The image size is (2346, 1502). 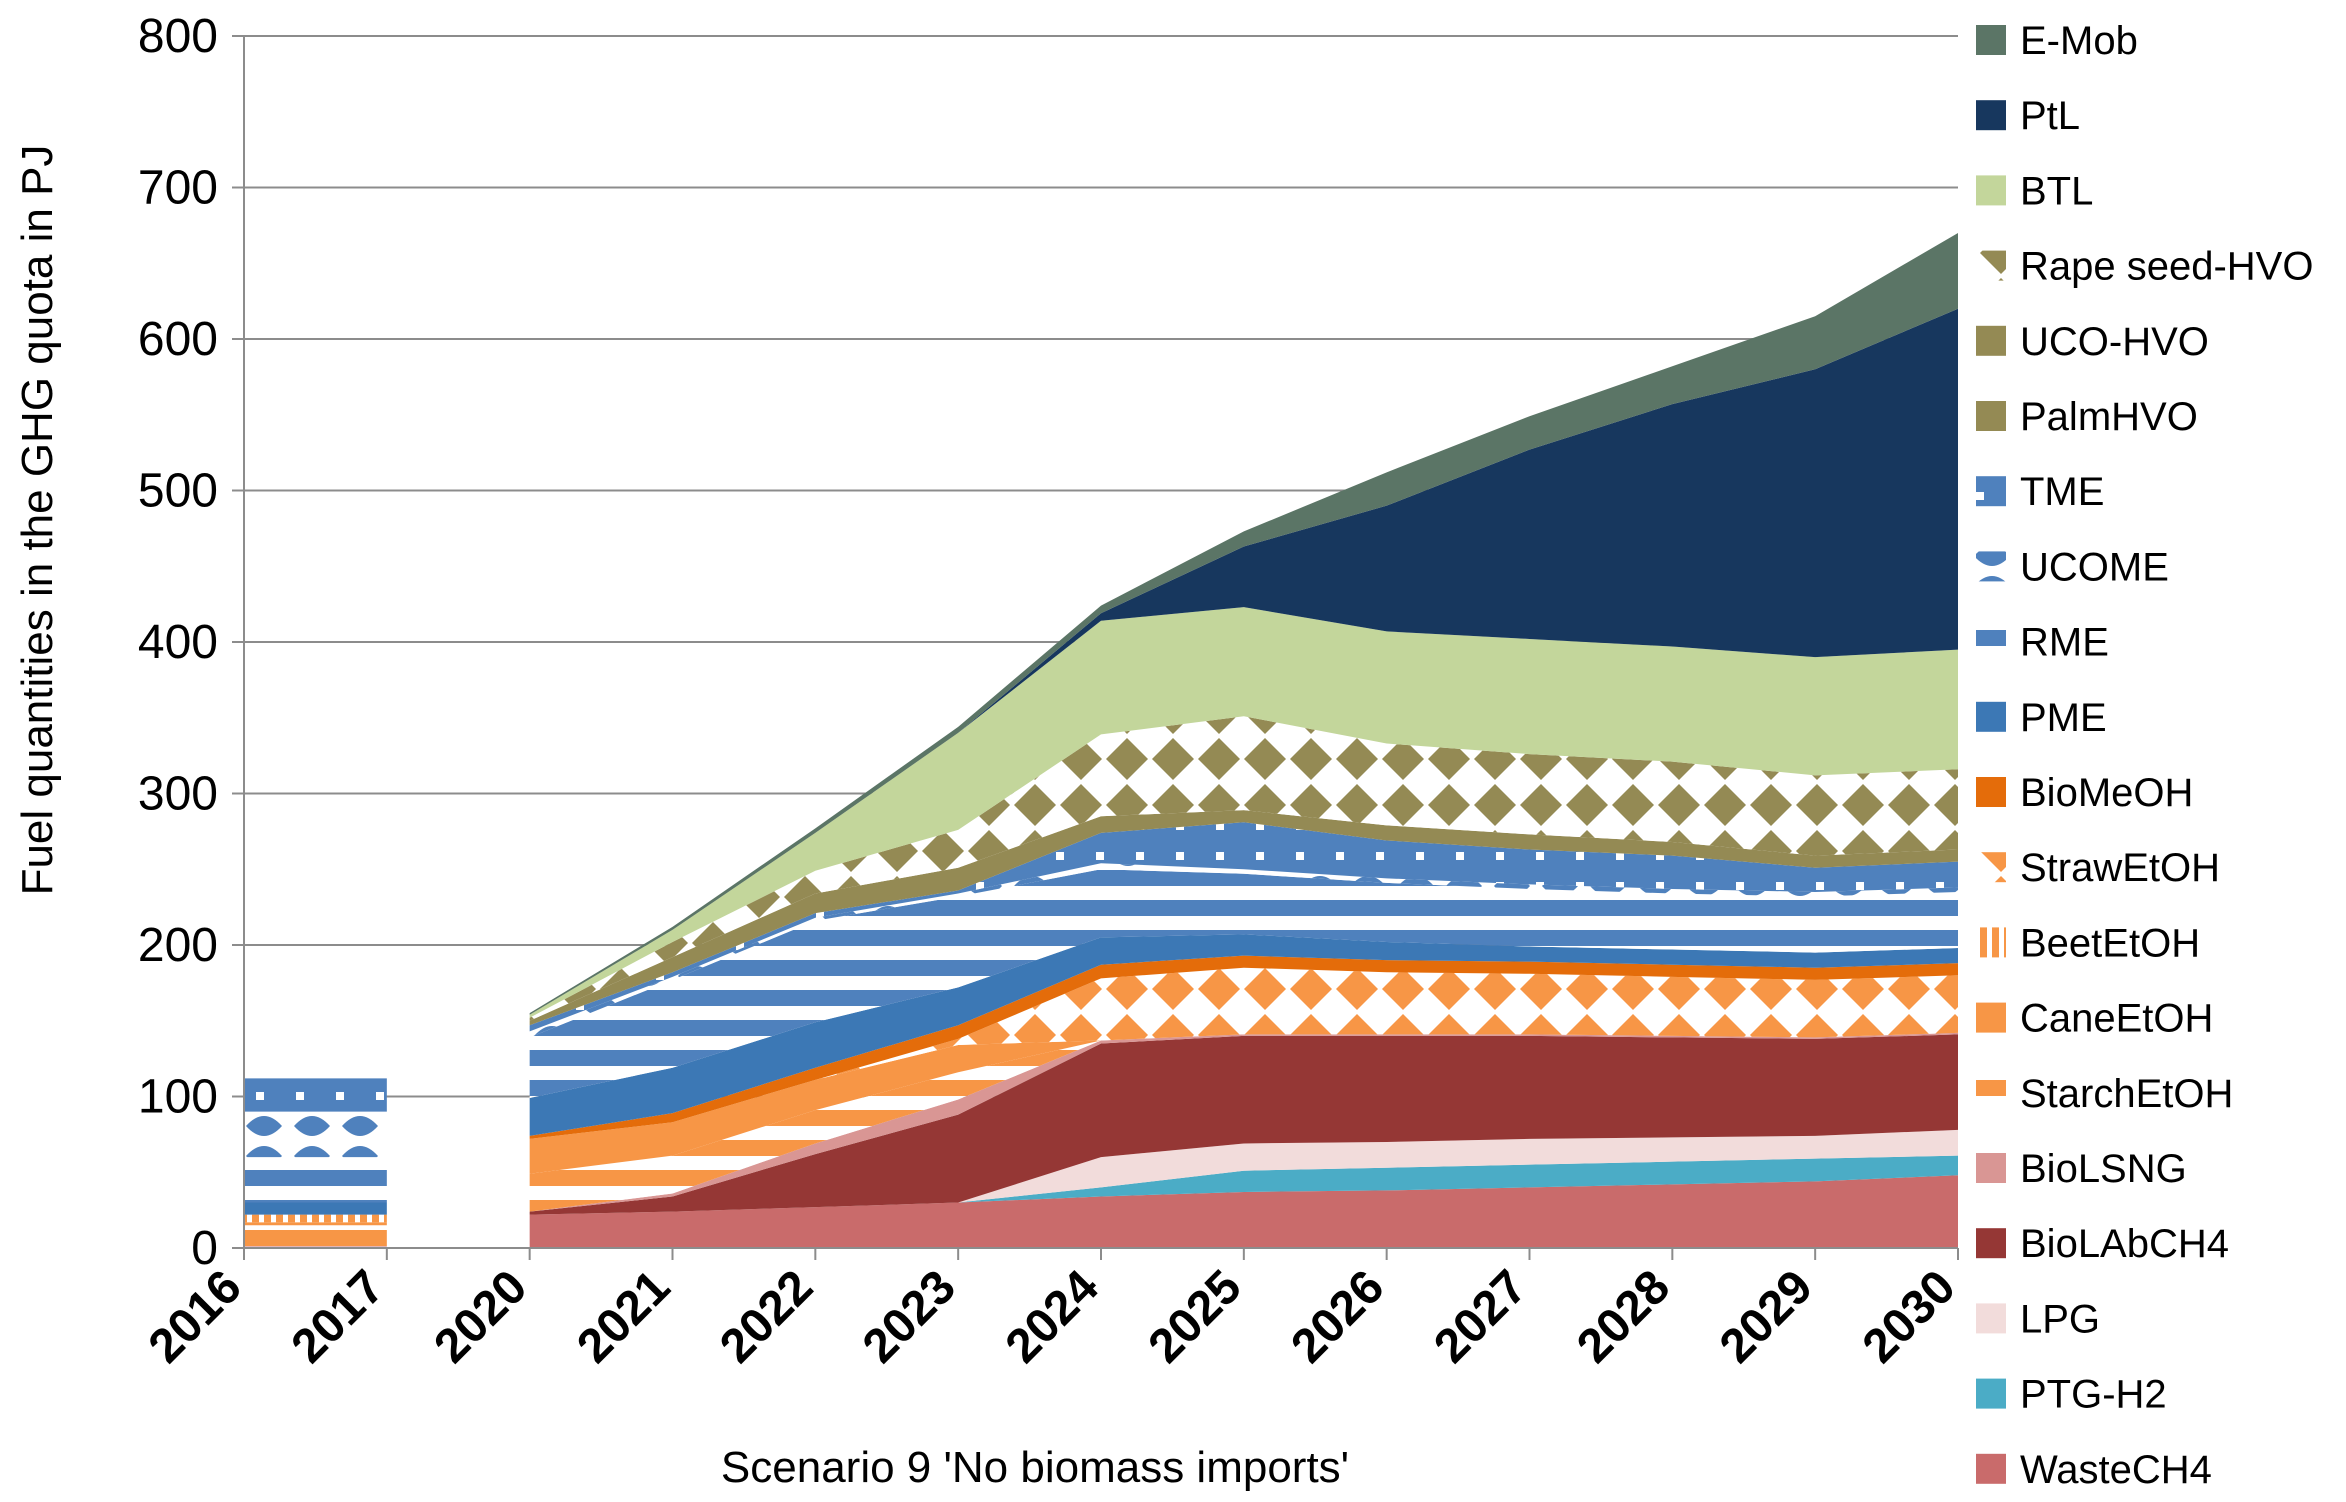 I want to click on legend-item: CaneEtOH, so click(x=2094, y=1019).